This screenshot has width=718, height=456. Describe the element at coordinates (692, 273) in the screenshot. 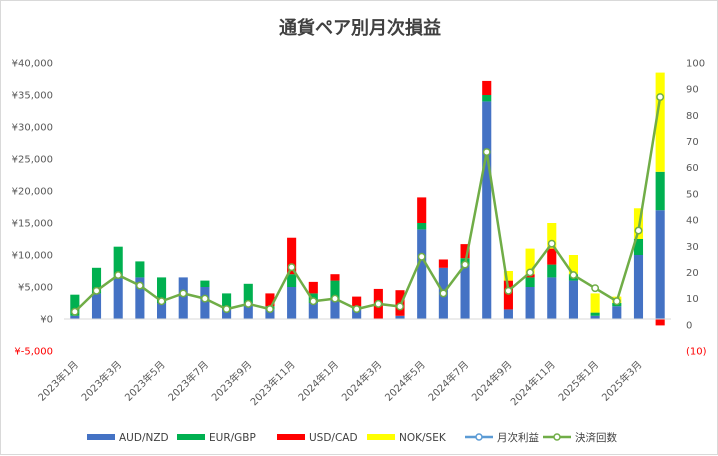

I see `y-right-tick-label: 20` at that location.